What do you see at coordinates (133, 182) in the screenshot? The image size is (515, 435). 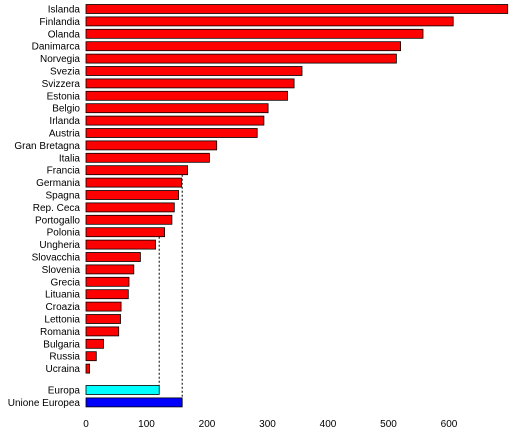 I see `bar-germania` at bounding box center [133, 182].